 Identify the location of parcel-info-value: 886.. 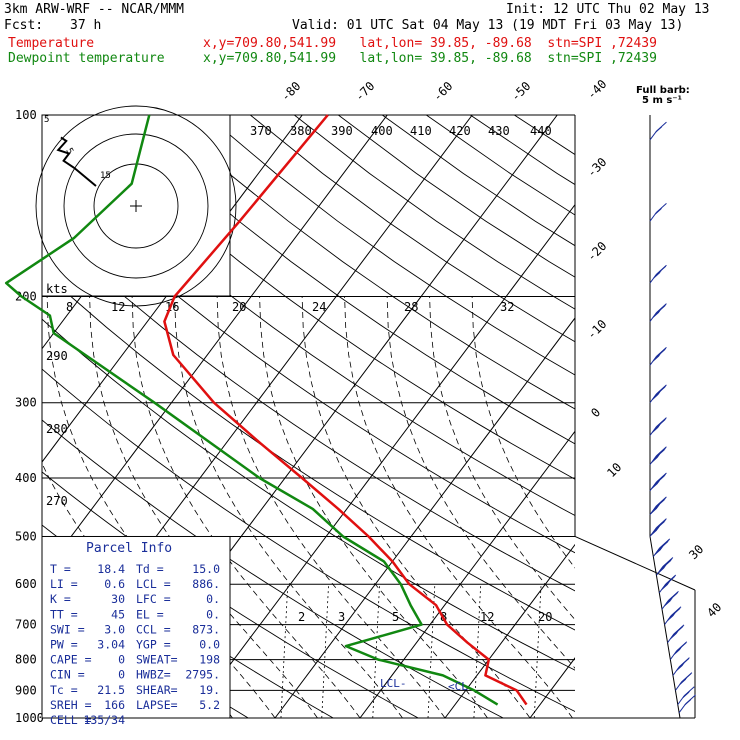
(206, 584).